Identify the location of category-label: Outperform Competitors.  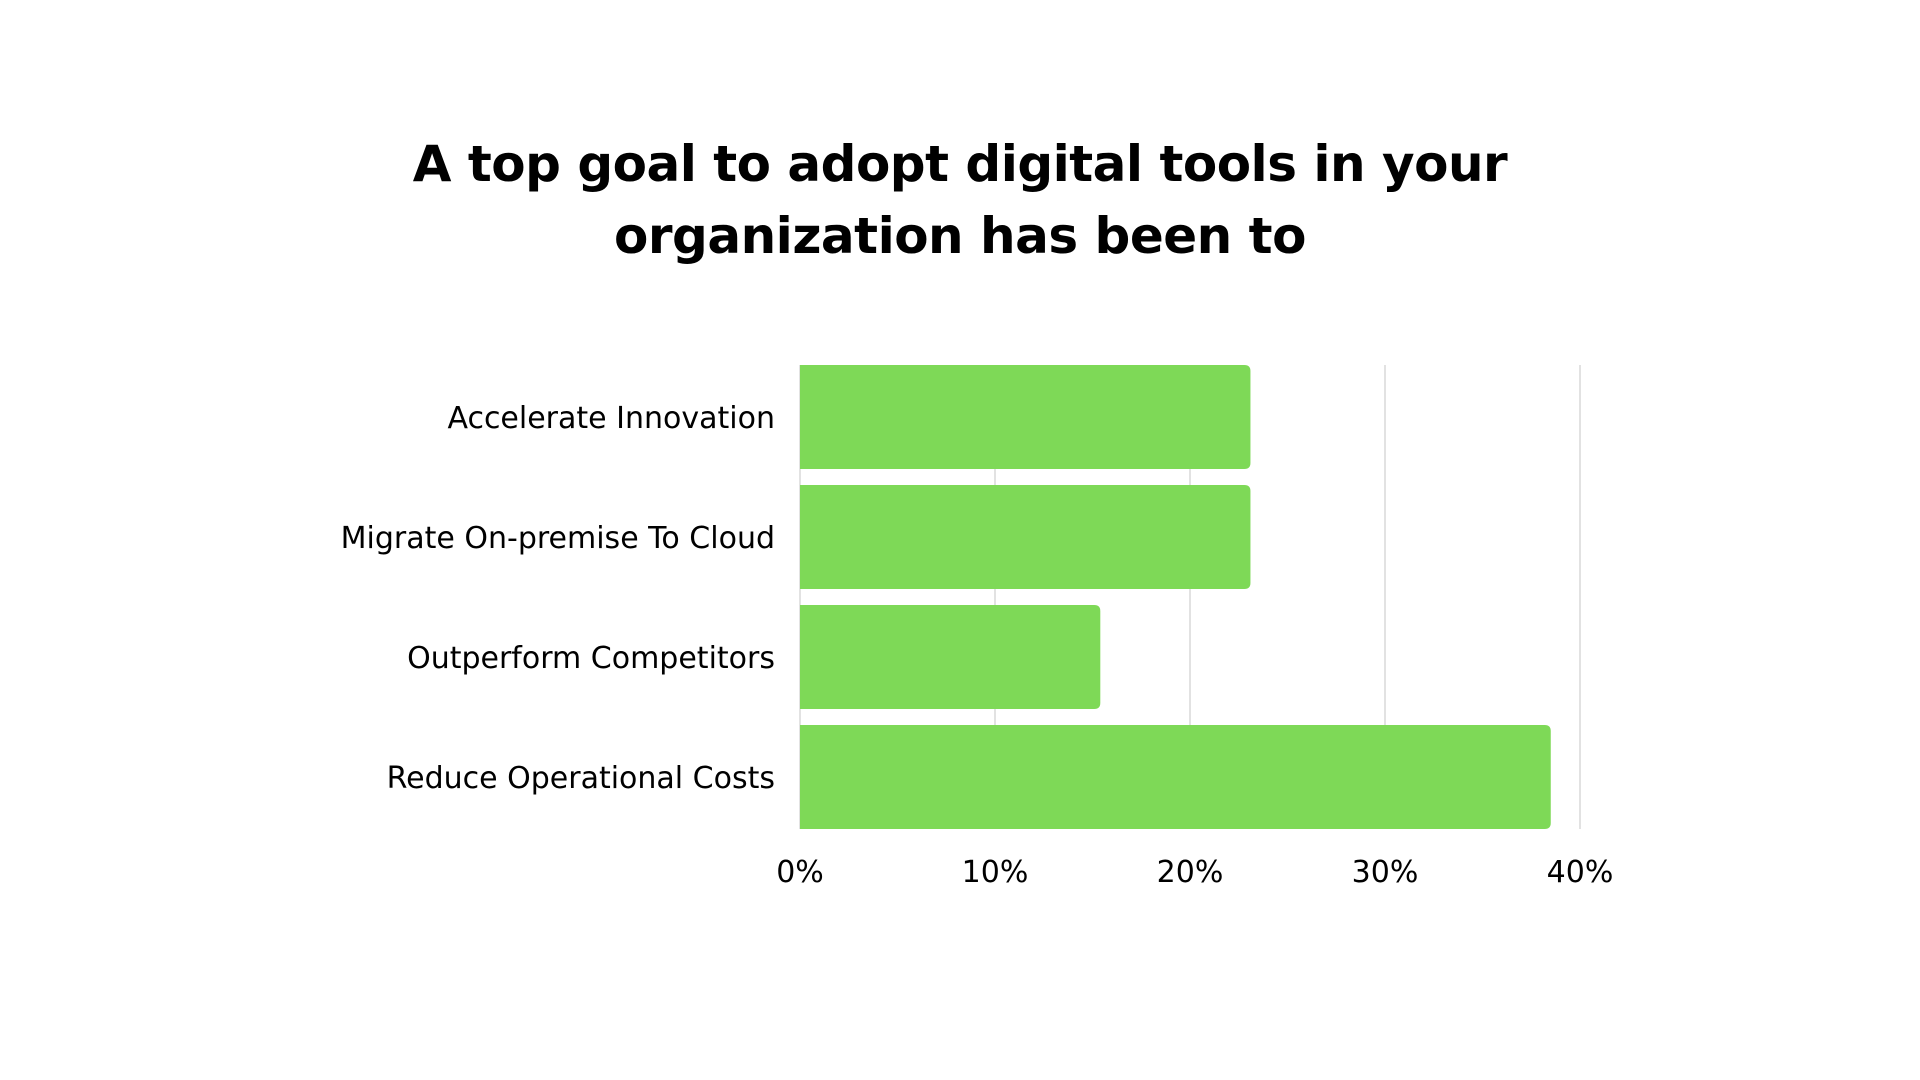
(591, 658).